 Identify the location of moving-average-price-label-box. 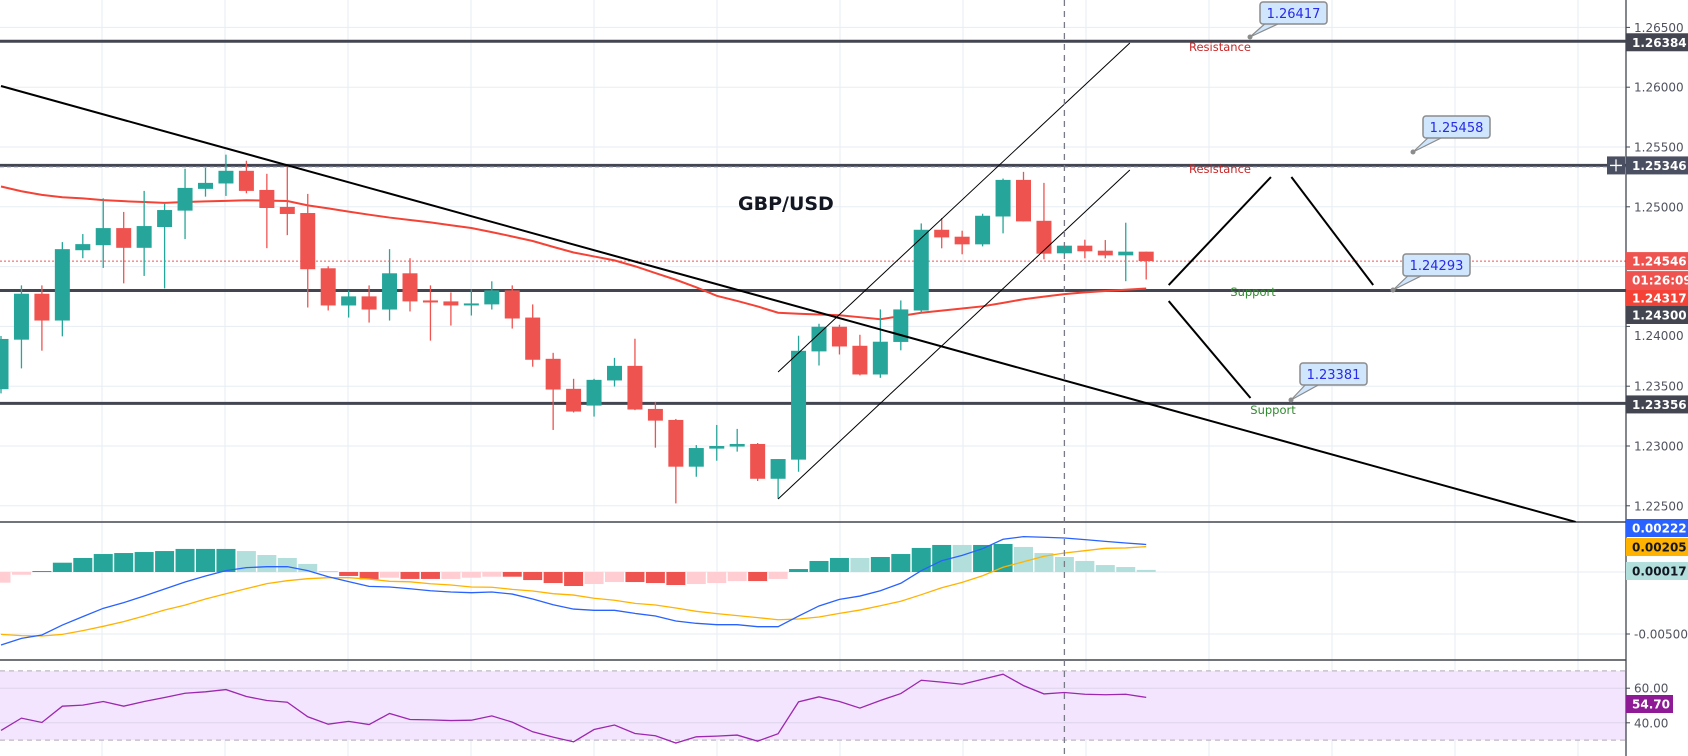
(1657, 298).